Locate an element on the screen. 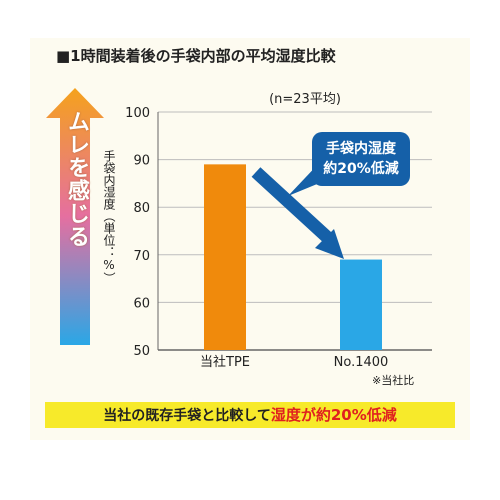 The width and height of the screenshot is (500, 500). banner-text-2: 湿度が約20%低減 is located at coordinates (333, 415).